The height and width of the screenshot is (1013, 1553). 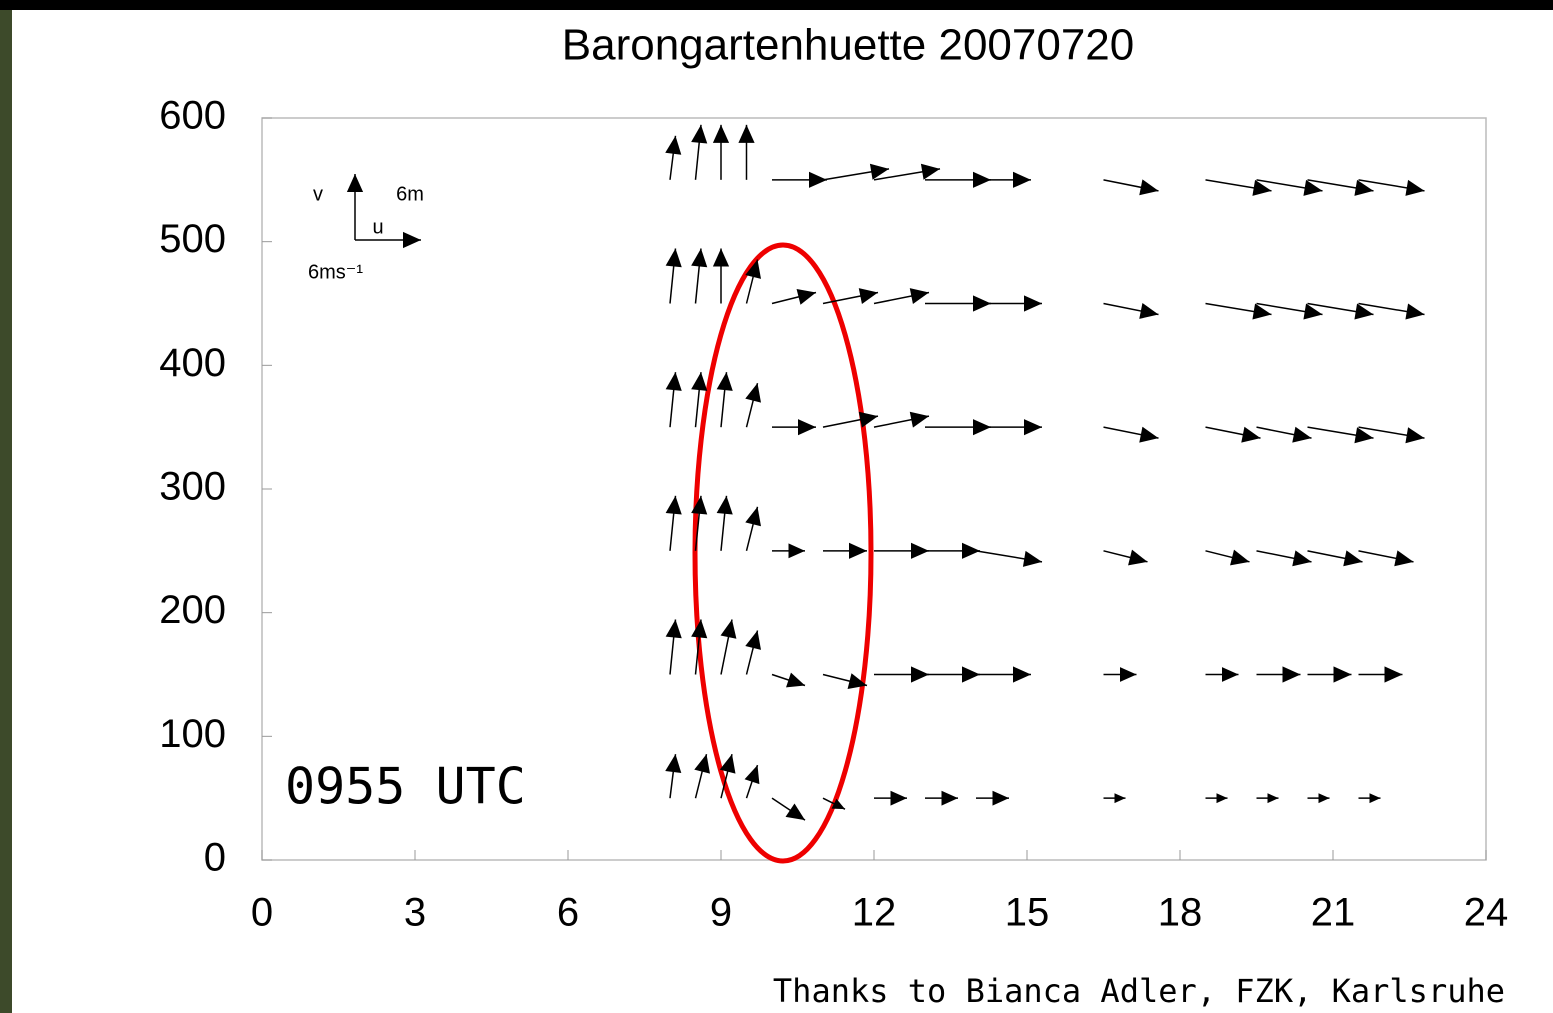 I want to click on highlight-ellipse, so click(x=783, y=553).